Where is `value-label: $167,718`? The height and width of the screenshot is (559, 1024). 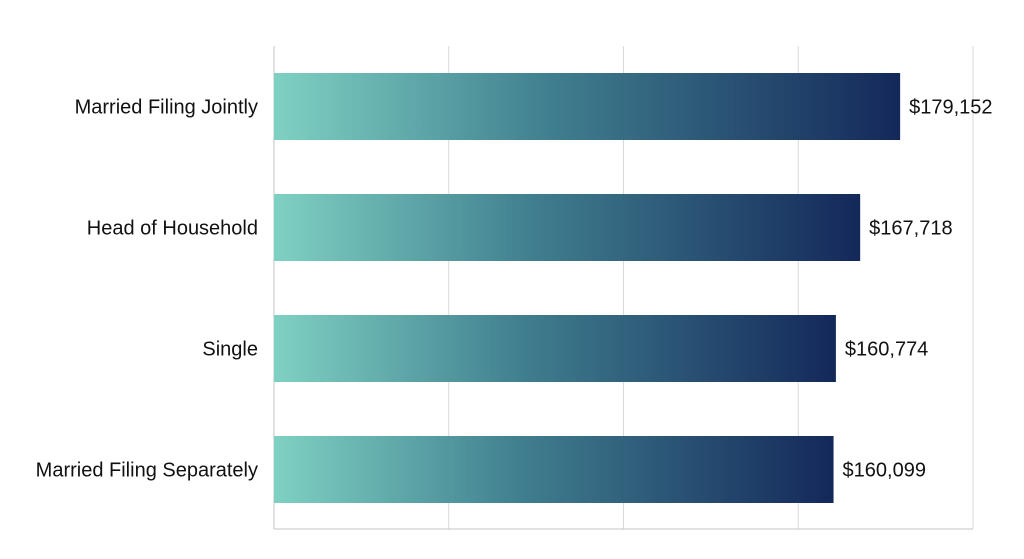 value-label: $167,718 is located at coordinates (910, 229).